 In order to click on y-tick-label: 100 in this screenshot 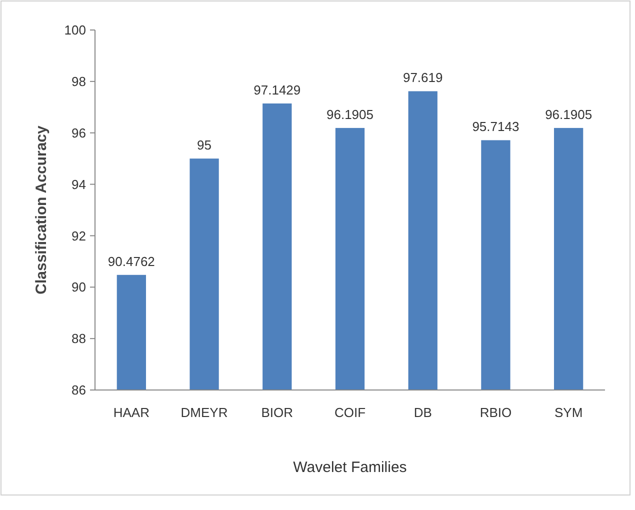, I will do `click(75, 30)`.